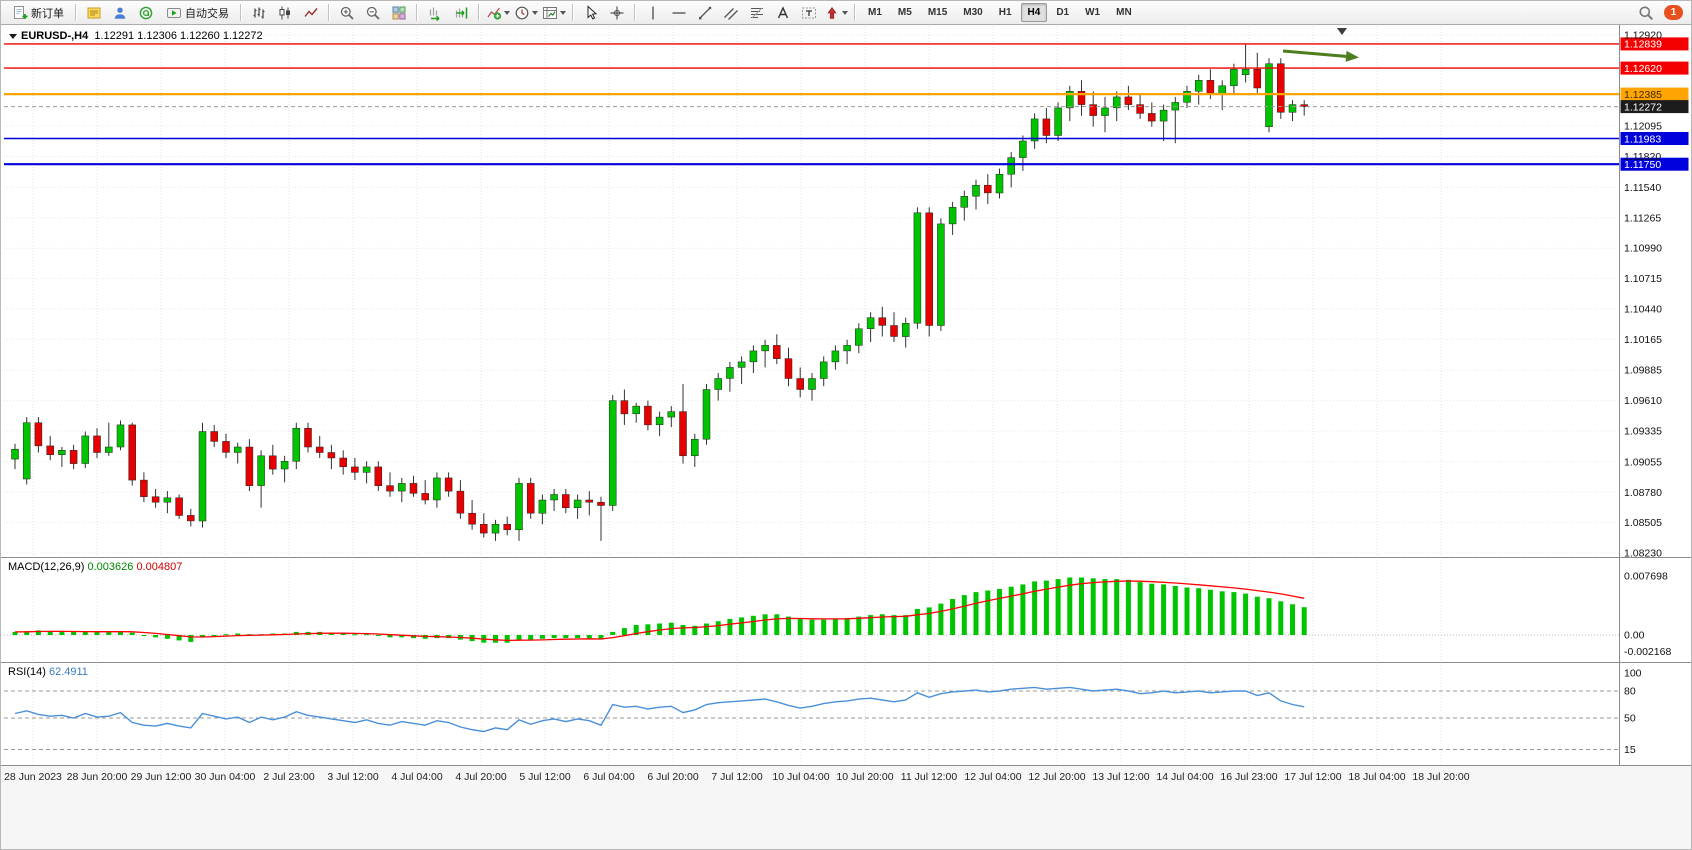 This screenshot has height=850, width=1692. What do you see at coordinates (494, 13) in the screenshot?
I see `indicators-icon` at bounding box center [494, 13].